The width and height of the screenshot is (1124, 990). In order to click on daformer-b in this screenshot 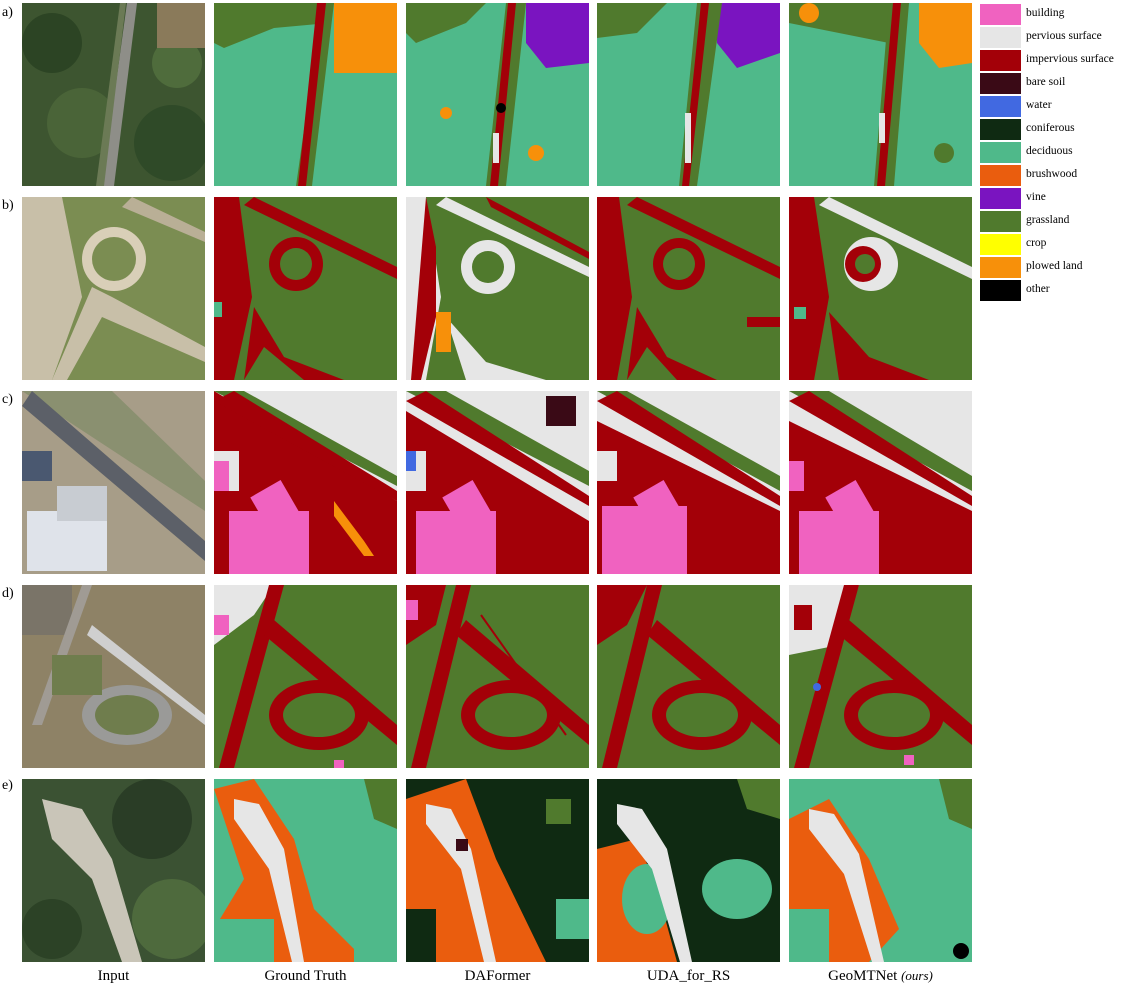, I will do `click(497, 288)`.